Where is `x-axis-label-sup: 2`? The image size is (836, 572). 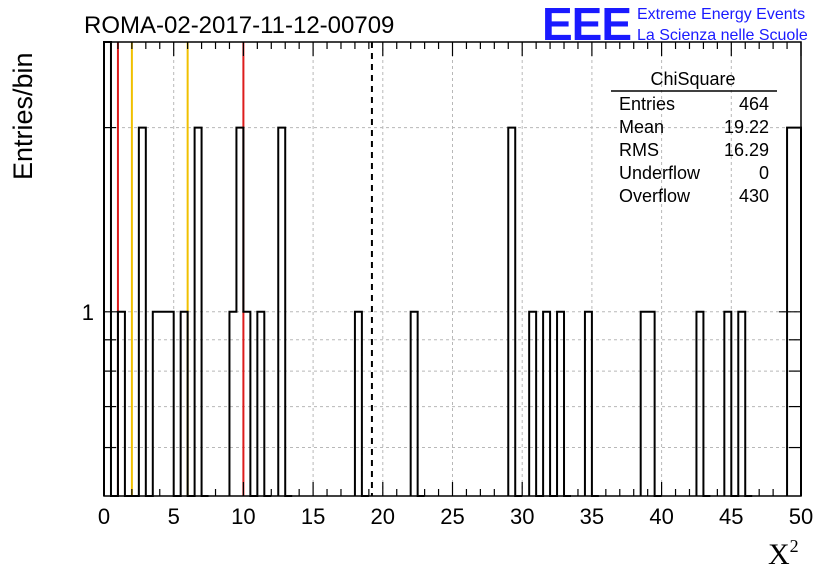
x-axis-label-sup: 2 is located at coordinates (794, 546).